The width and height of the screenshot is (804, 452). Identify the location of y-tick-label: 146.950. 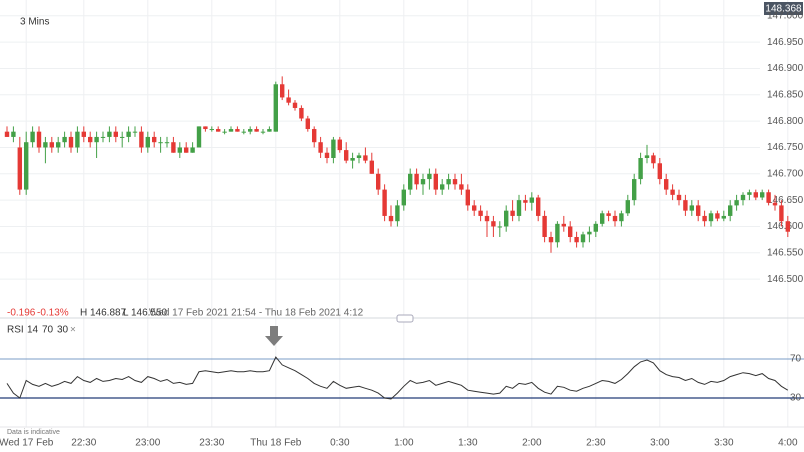
(785, 42).